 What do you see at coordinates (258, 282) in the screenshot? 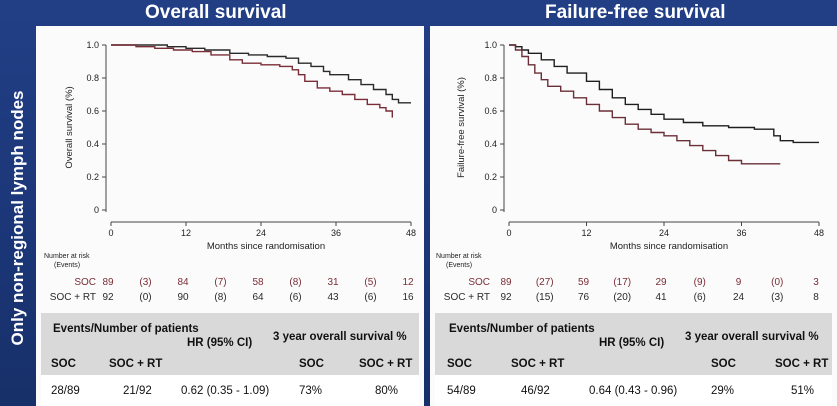
I see `risk-value: 58` at bounding box center [258, 282].